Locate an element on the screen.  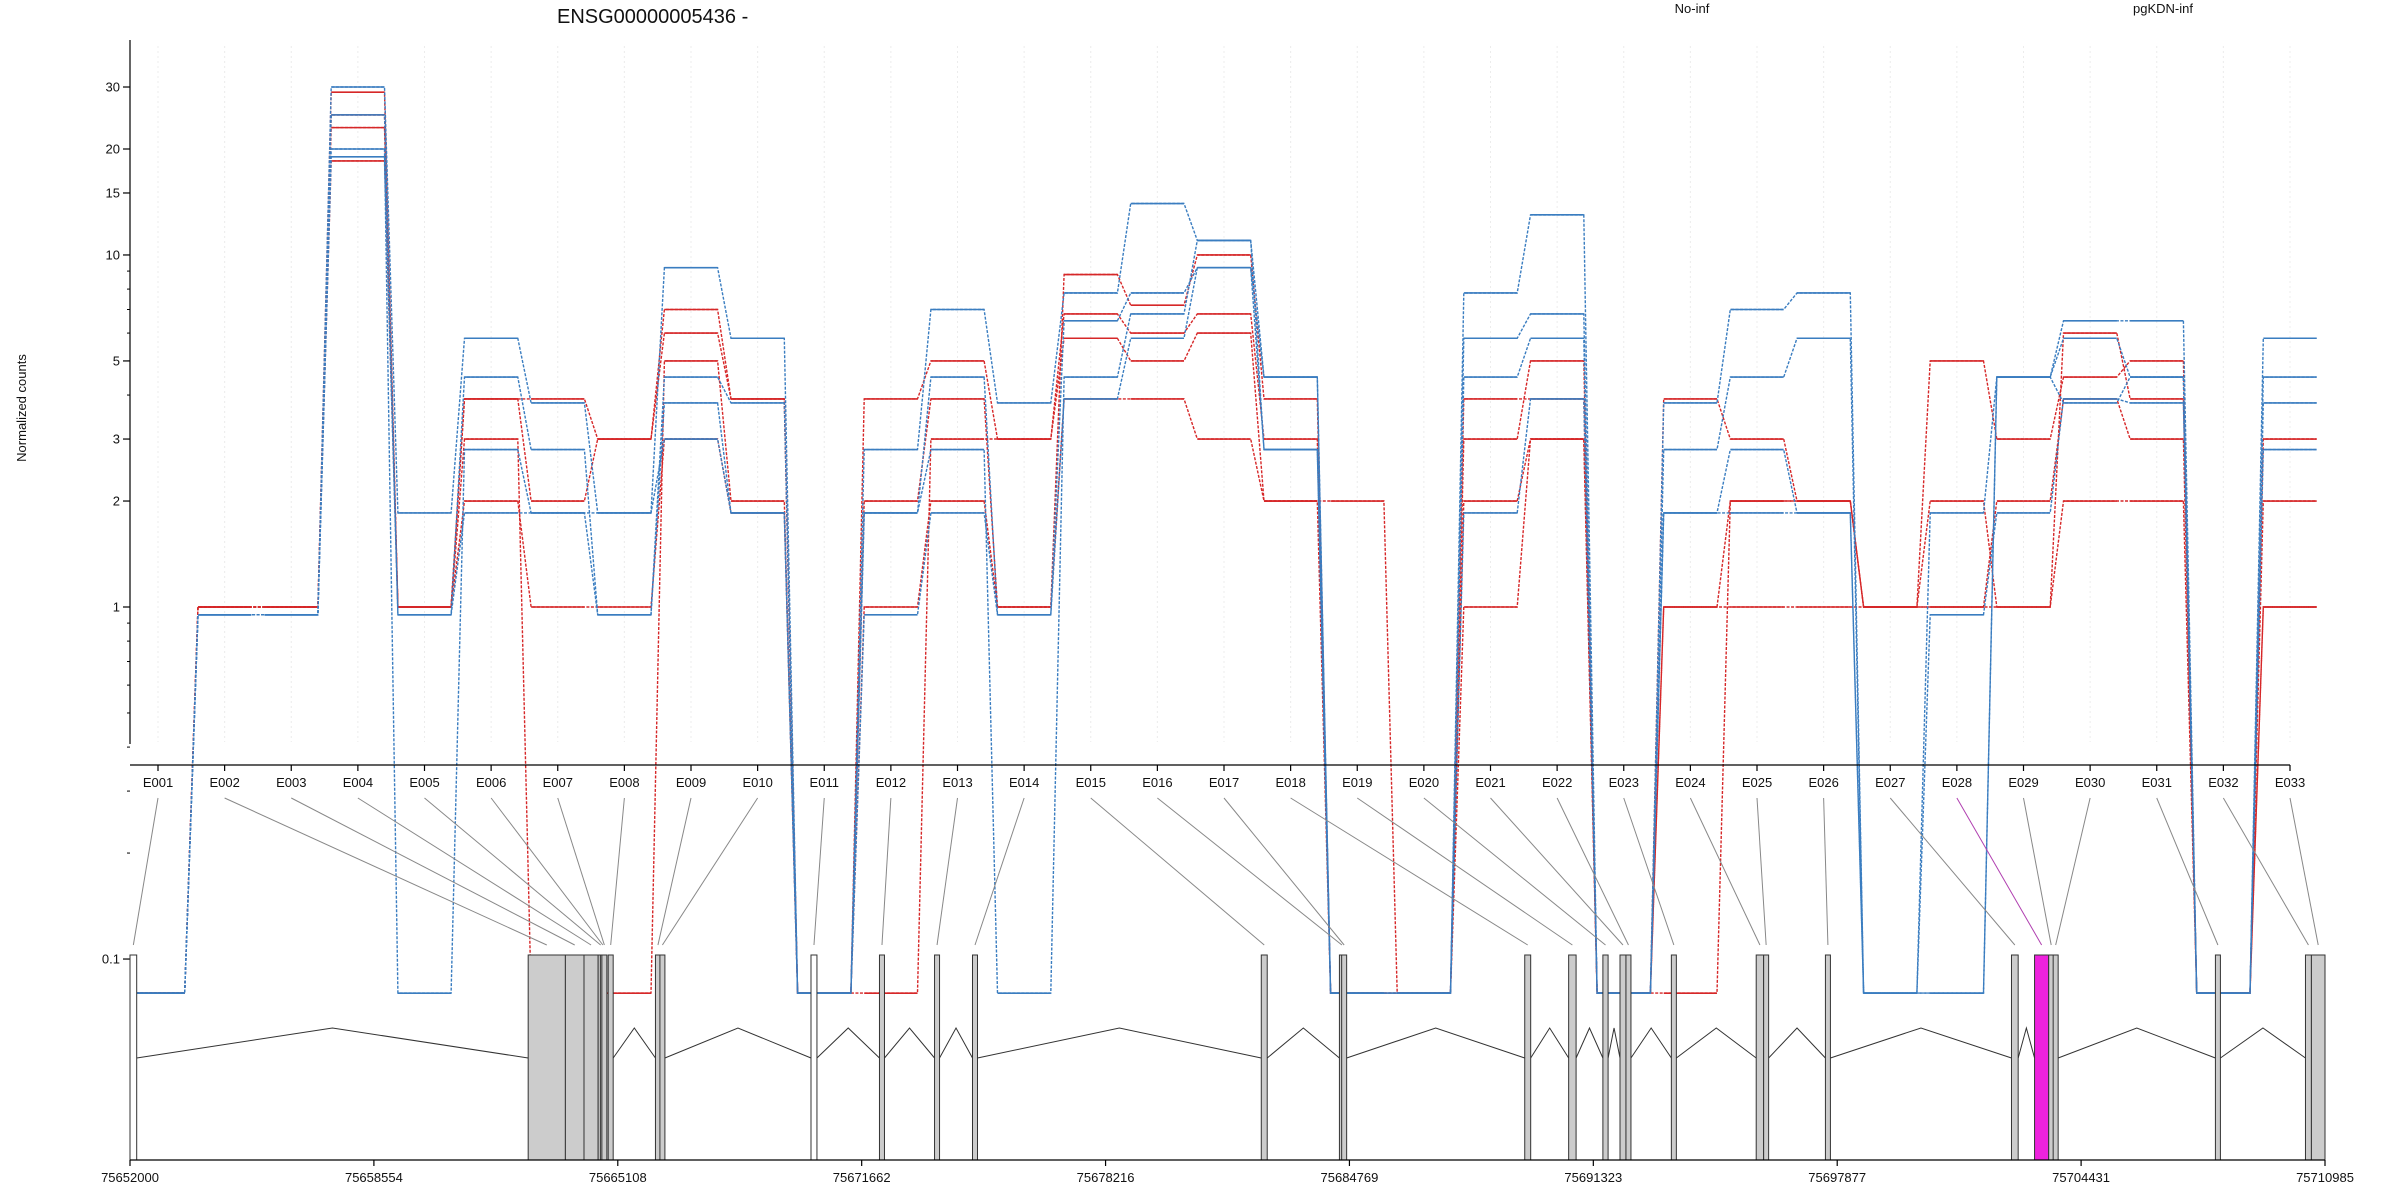
chart-title: ENSG00000005436 - is located at coordinates (652, 17).